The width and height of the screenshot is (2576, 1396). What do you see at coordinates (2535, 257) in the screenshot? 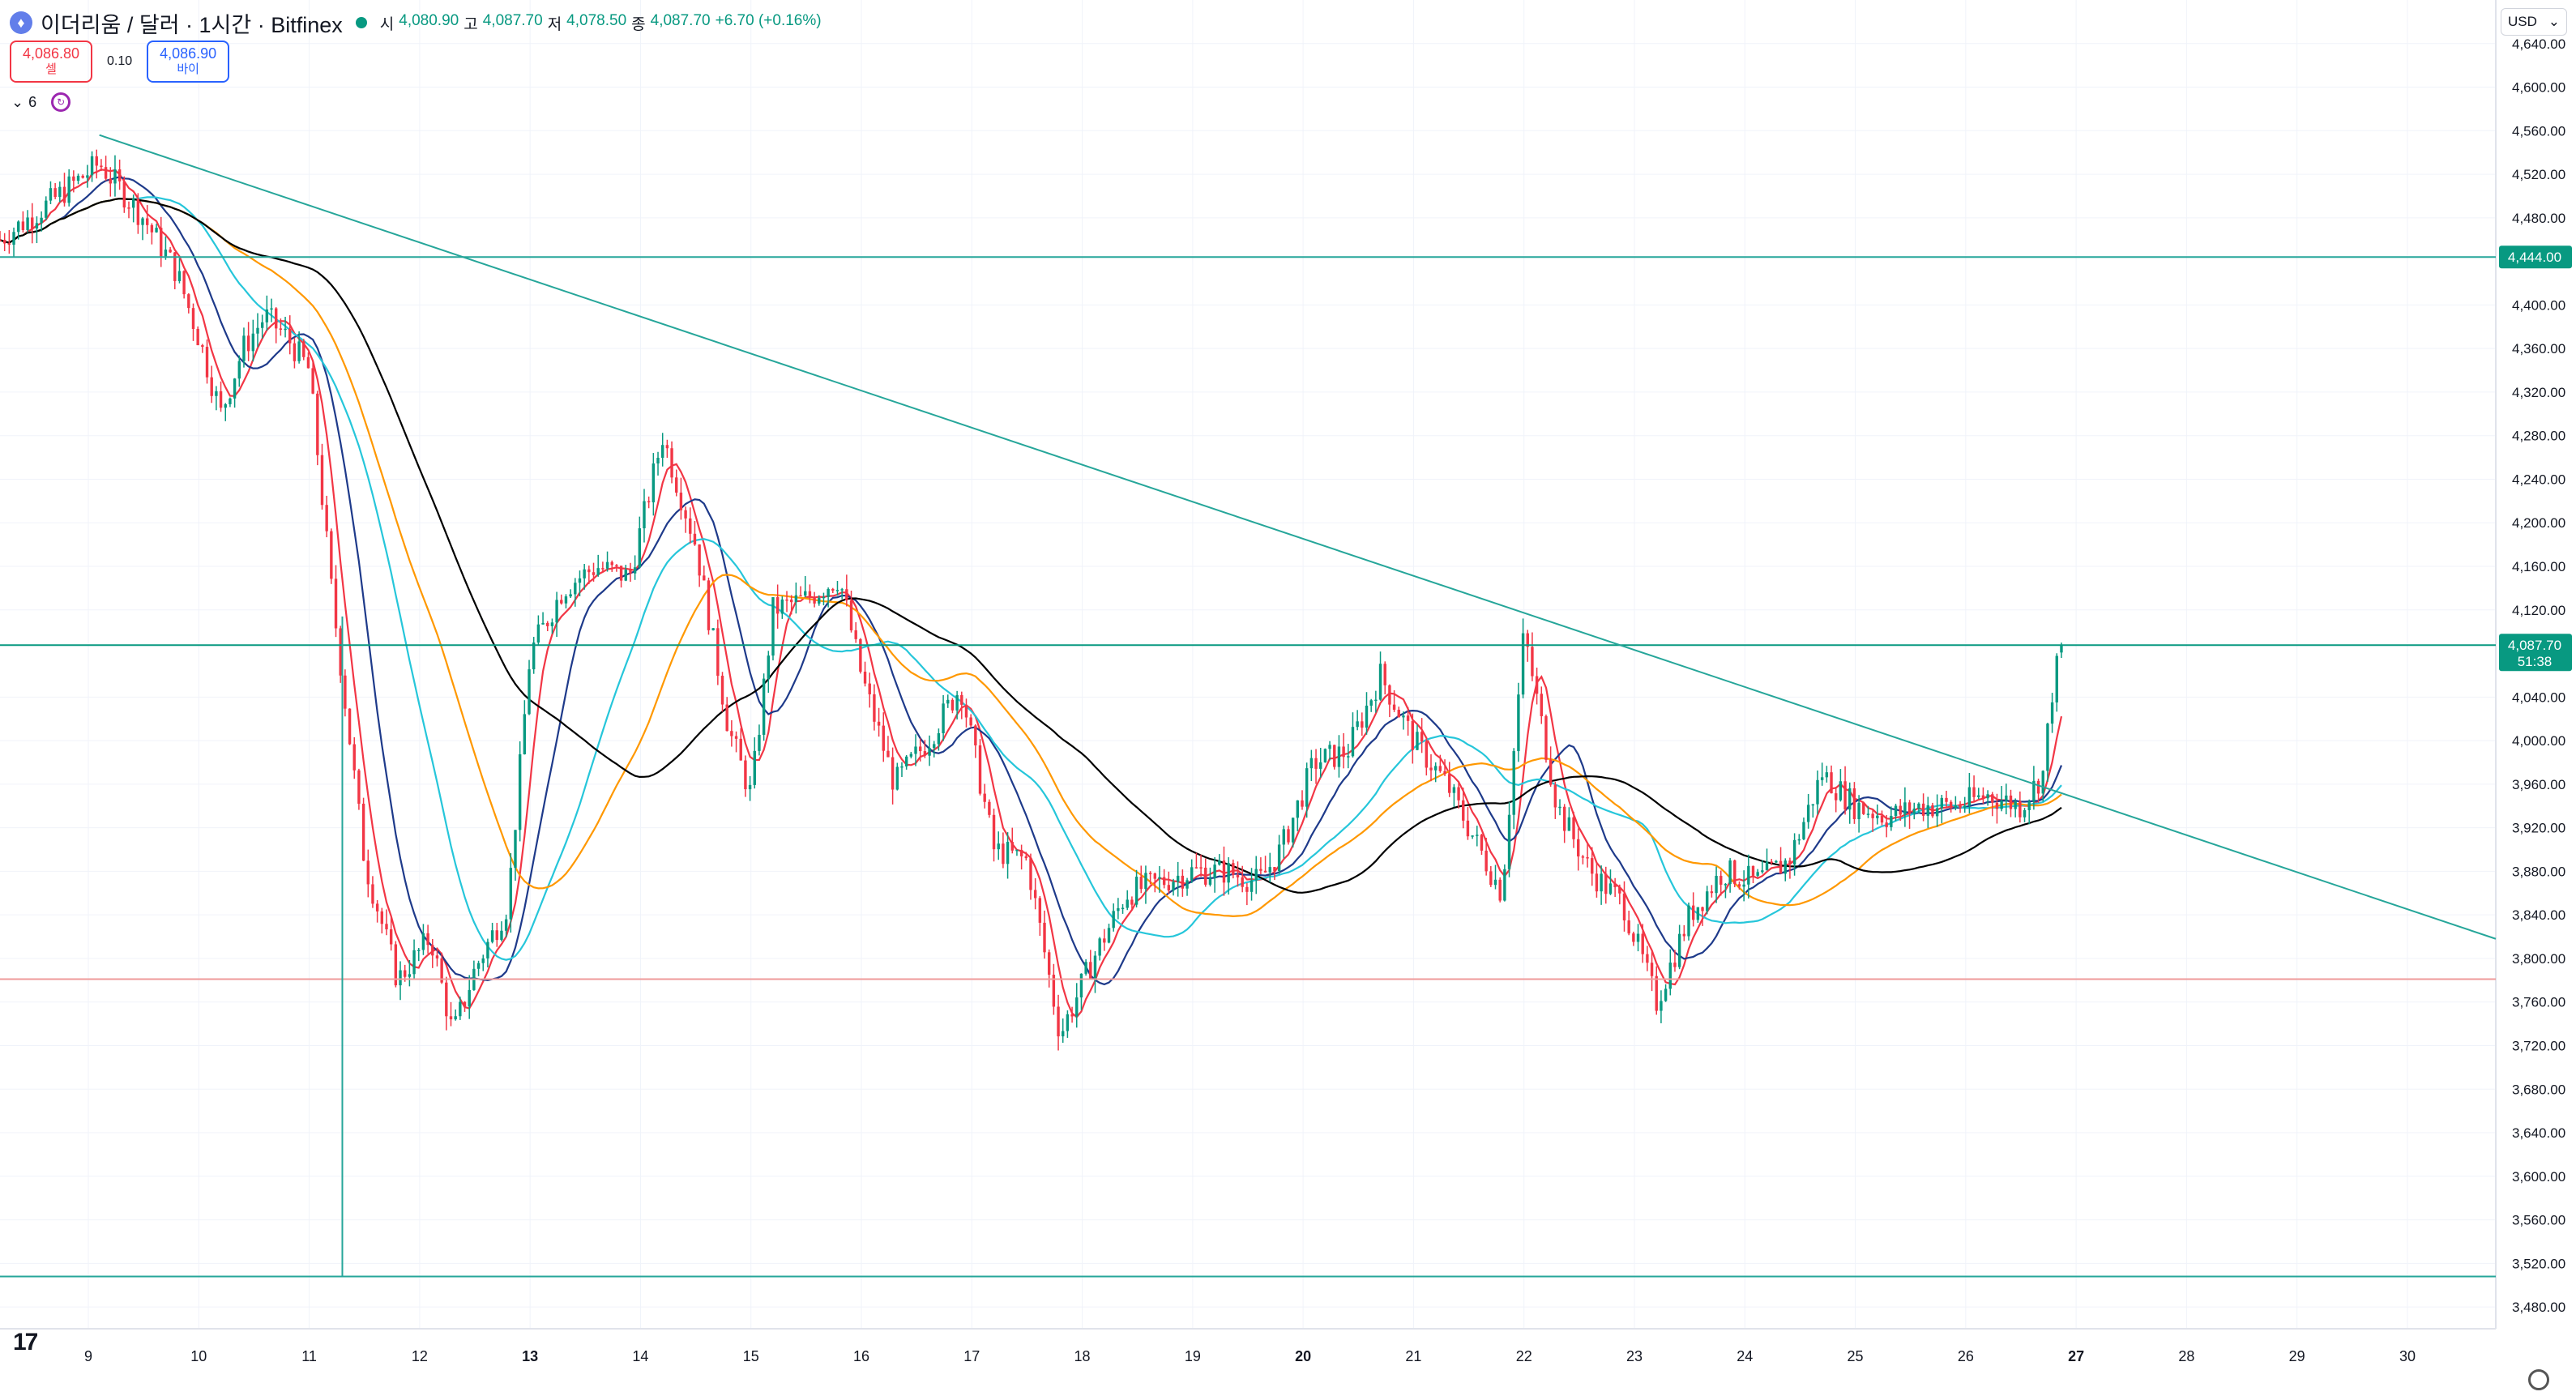
I see `price-label-box` at bounding box center [2535, 257].